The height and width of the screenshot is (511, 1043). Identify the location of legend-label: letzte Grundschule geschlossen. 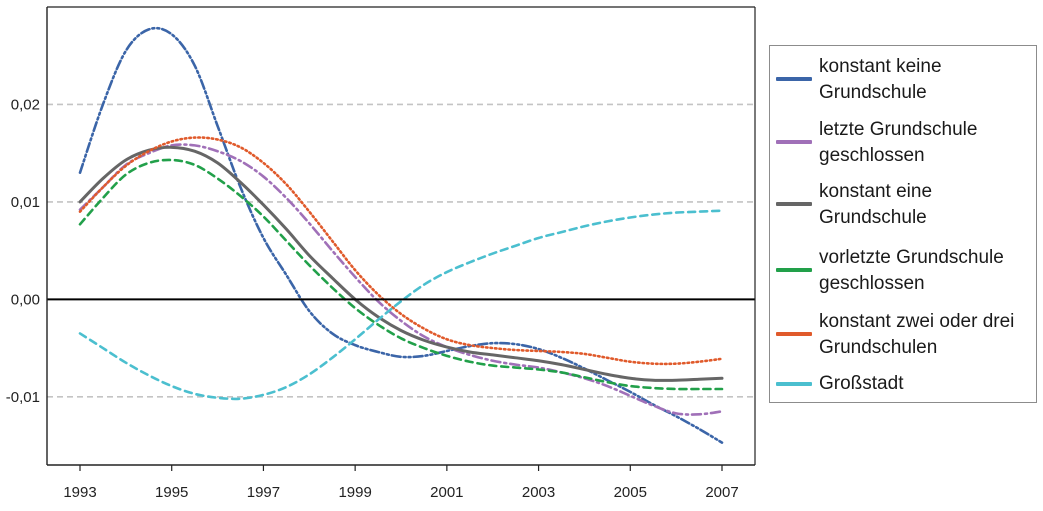
(898, 142).